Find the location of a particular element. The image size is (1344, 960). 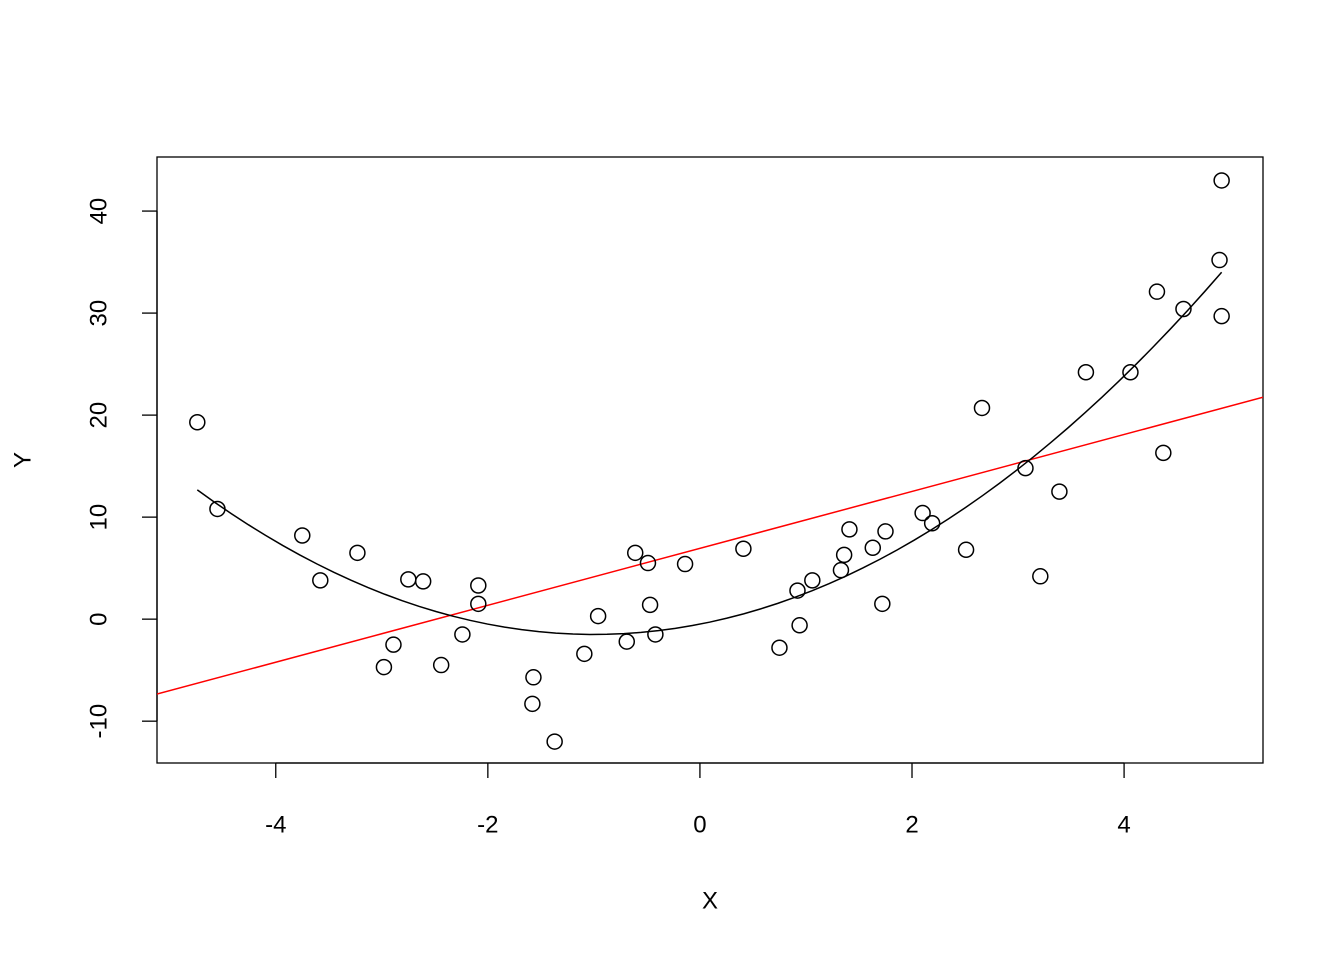

x-tick-label: -2 is located at coordinates (487, 824).